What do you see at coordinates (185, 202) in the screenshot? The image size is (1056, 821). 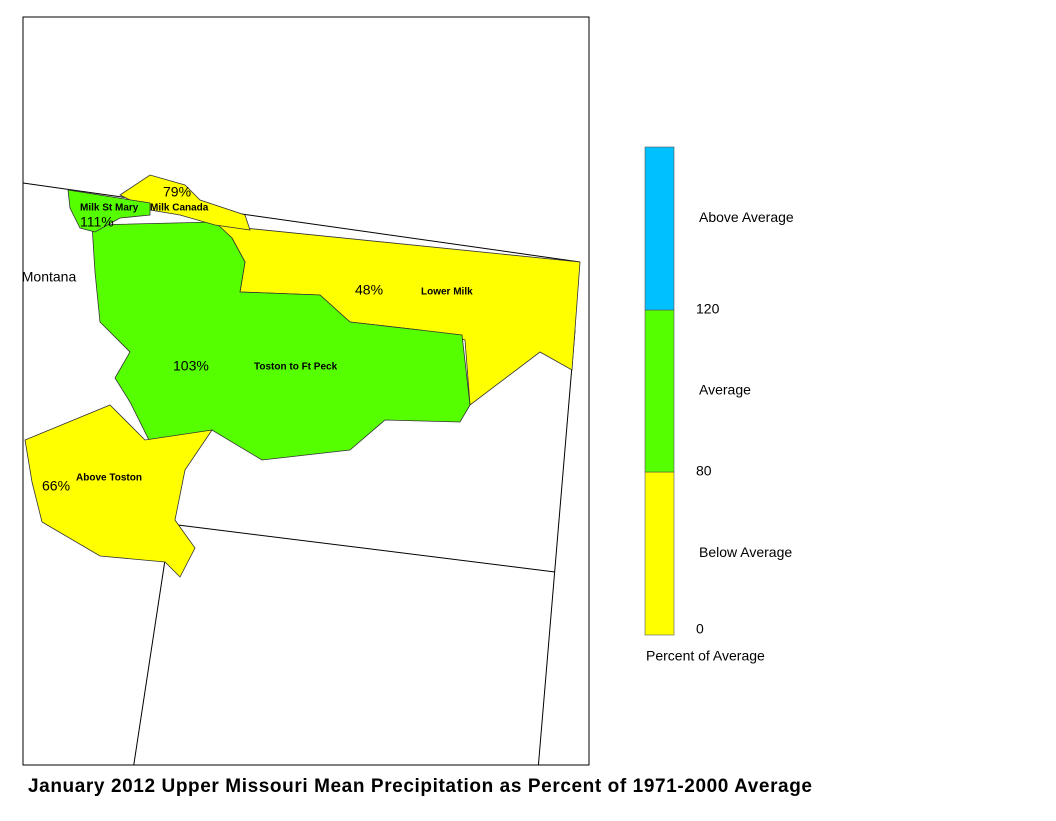 I see `milk-canada-basin` at bounding box center [185, 202].